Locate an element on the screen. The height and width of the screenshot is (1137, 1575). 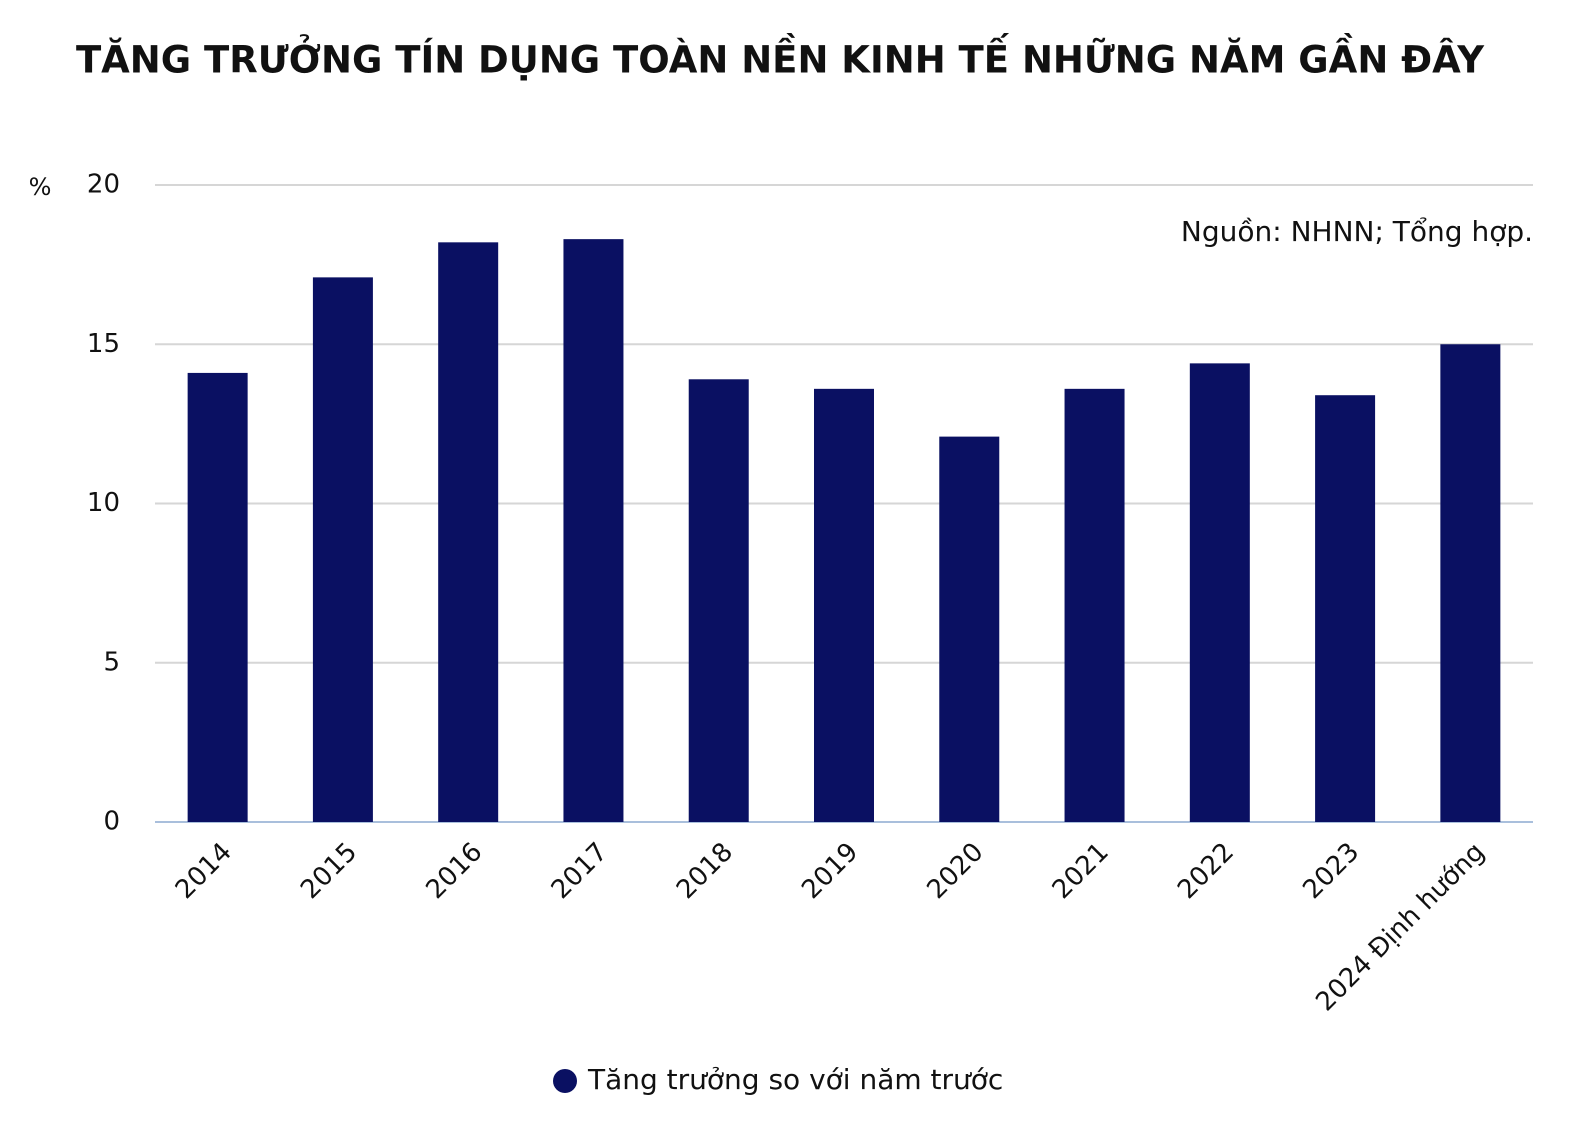
x-tick-label: 2020 is located at coordinates (956, 871).